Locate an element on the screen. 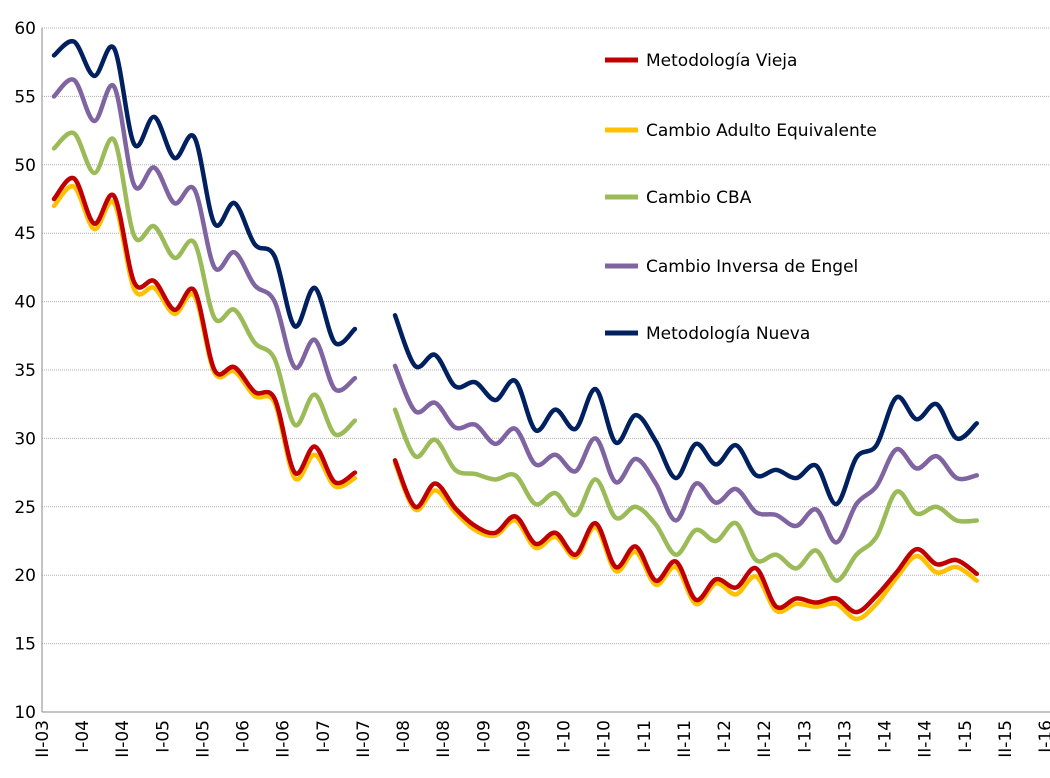 This screenshot has height=778, width=1050. y-tick-label: 40 is located at coordinates (25, 303).